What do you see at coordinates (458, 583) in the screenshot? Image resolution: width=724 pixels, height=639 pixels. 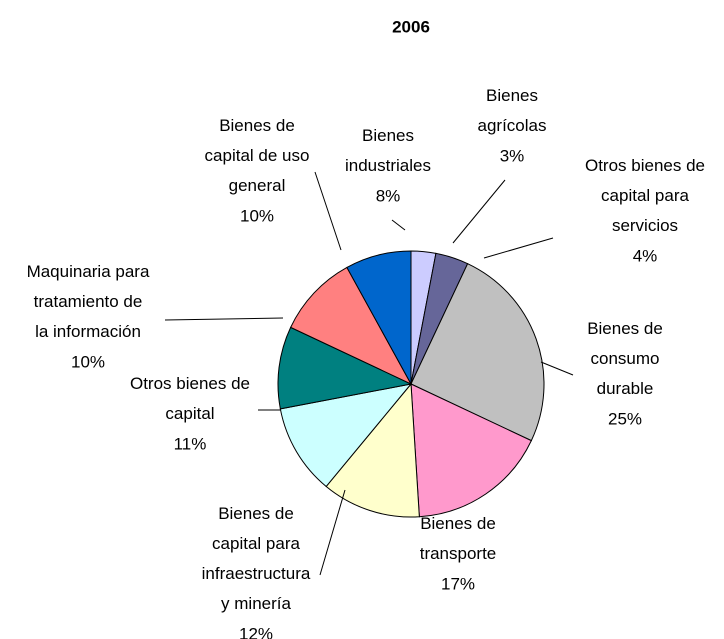 I see `slice-value-label: 17%` at bounding box center [458, 583].